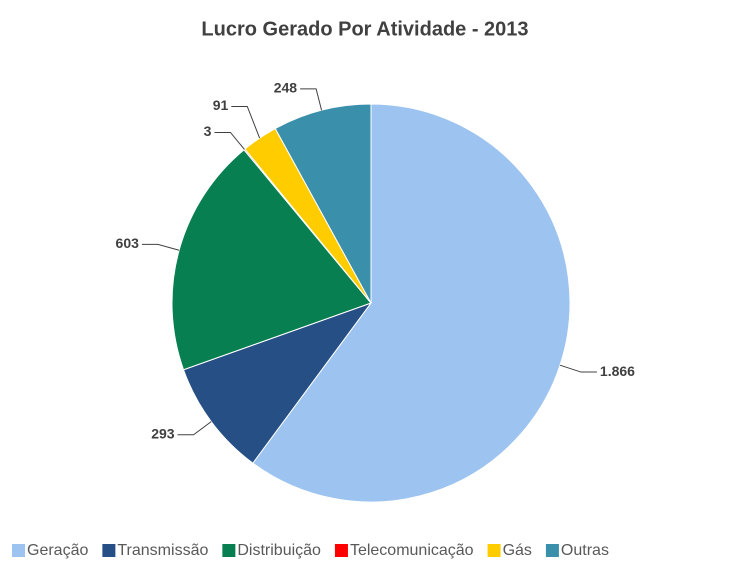 The width and height of the screenshot is (739, 561). I want to click on data-label: 1.866, so click(617, 371).